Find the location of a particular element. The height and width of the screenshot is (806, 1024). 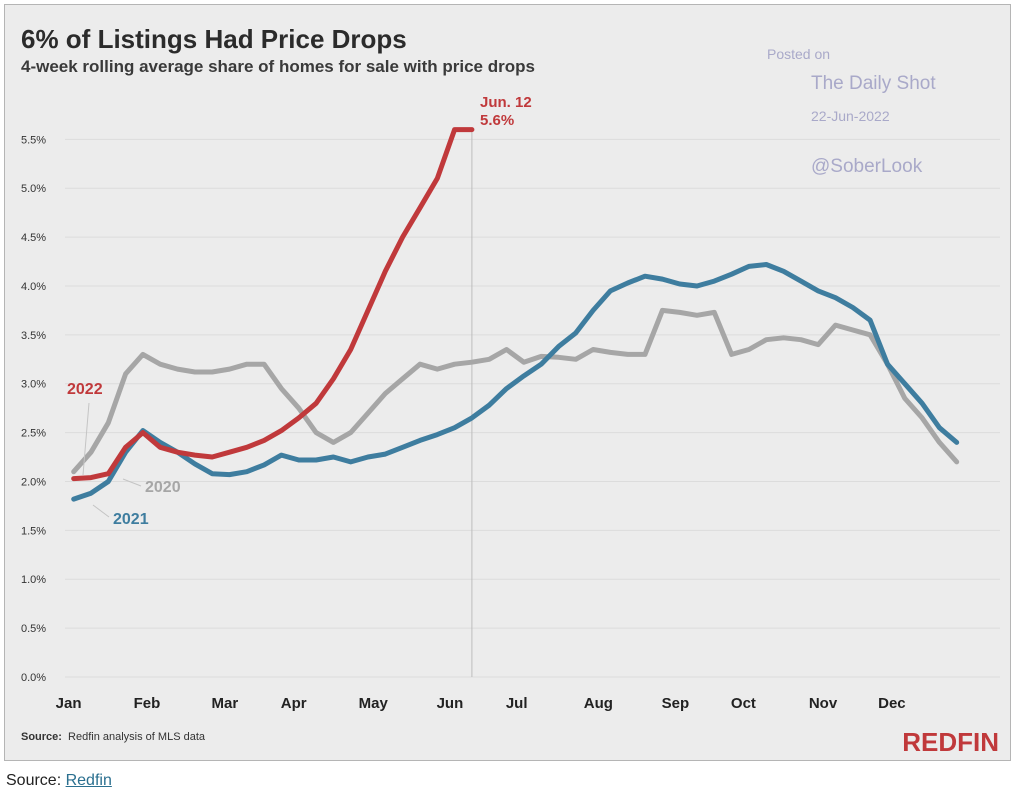

x-tick-label: Jul is located at coordinates (517, 703).